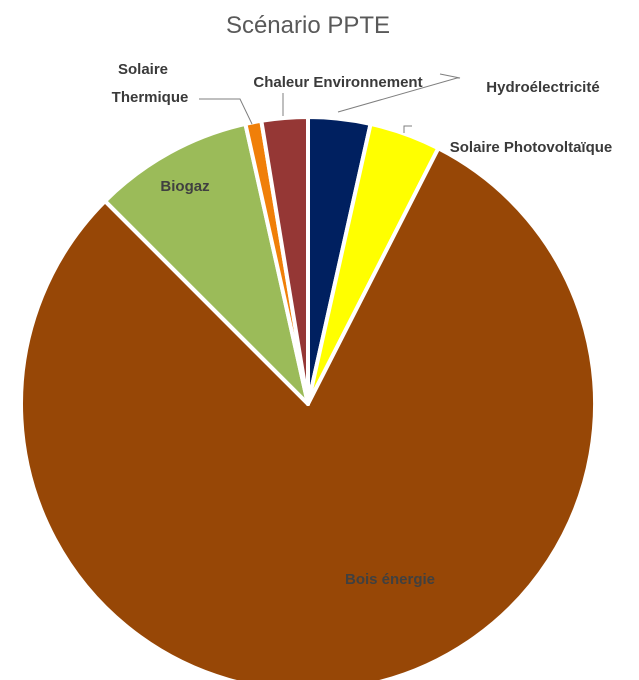 The image size is (639, 680). What do you see at coordinates (308, 25) in the screenshot?
I see `chart-title: Scénario PPTE` at bounding box center [308, 25].